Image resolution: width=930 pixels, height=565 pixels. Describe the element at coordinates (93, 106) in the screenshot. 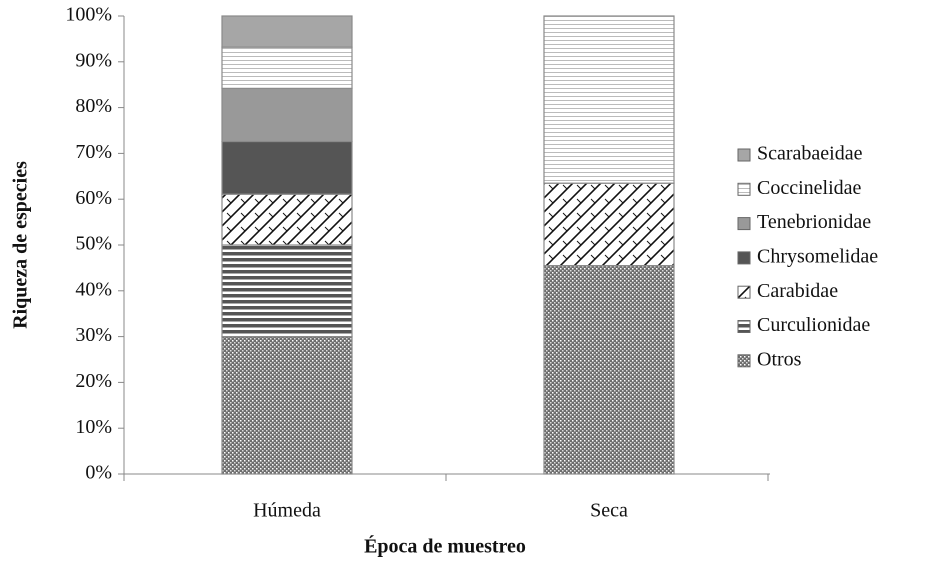

I see `y-tick-label: 80%` at that location.